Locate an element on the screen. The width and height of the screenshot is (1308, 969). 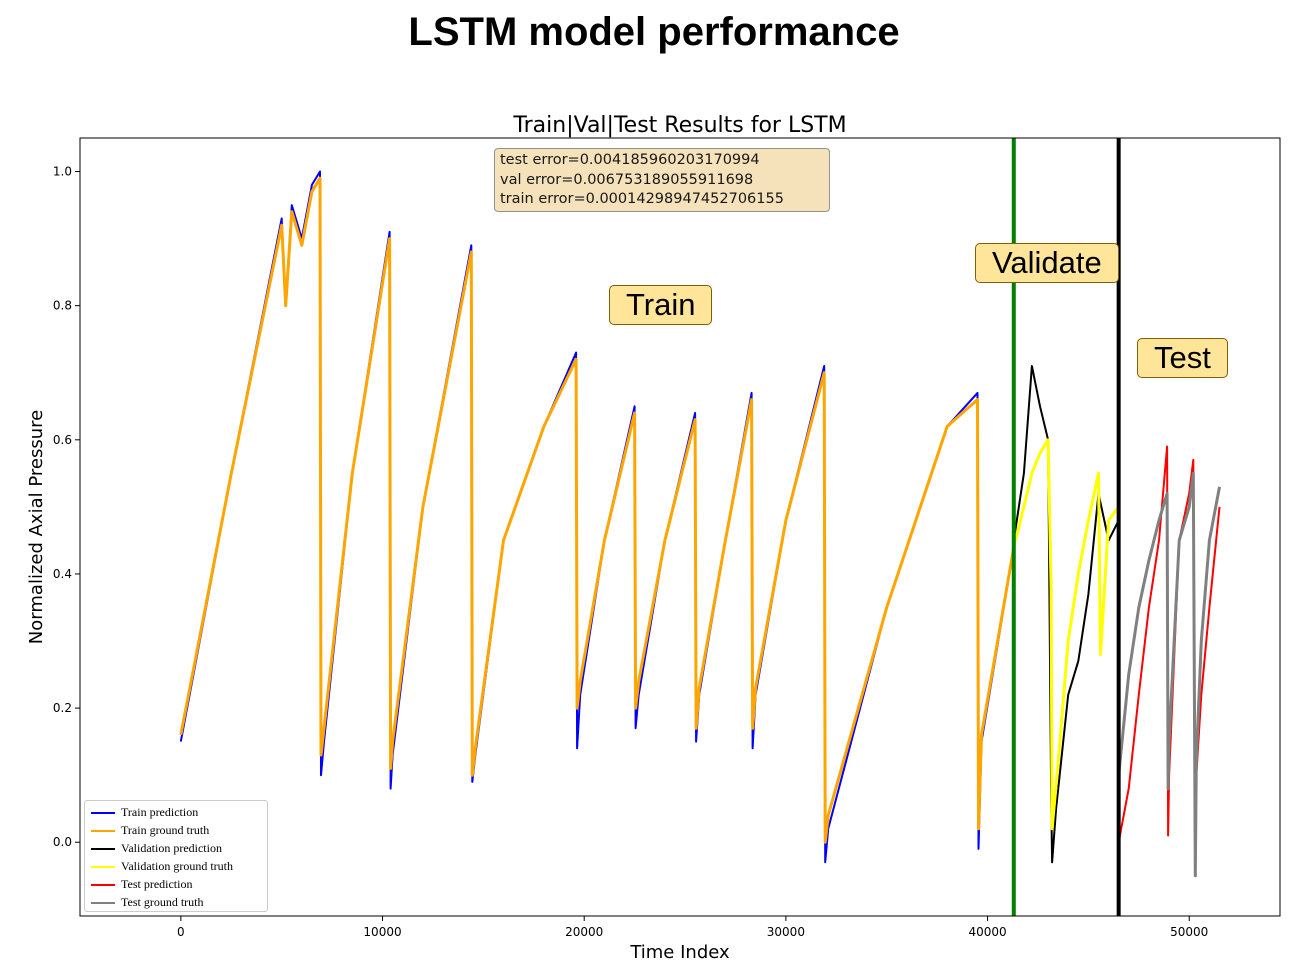
y-tick-label: 0.0 is located at coordinates (62, 842).